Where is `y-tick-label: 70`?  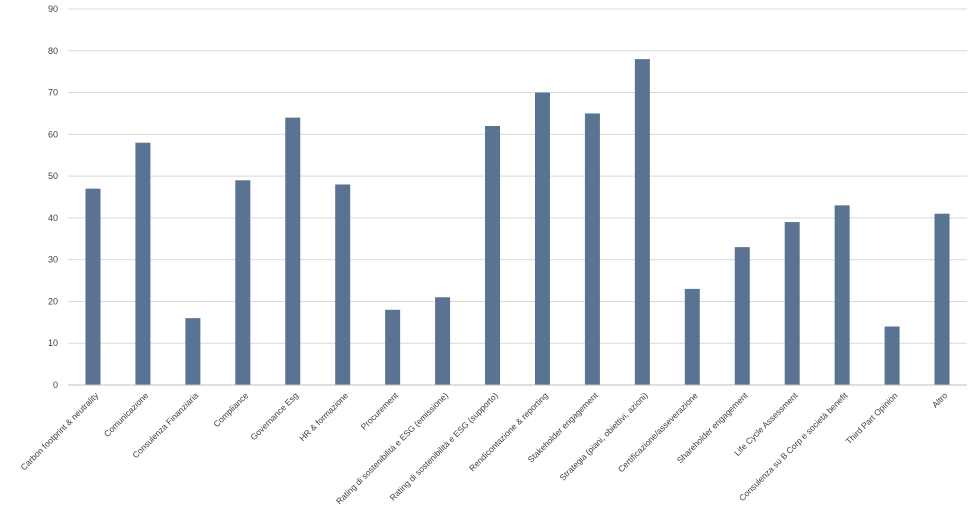
y-tick-label: 70 is located at coordinates (53, 93).